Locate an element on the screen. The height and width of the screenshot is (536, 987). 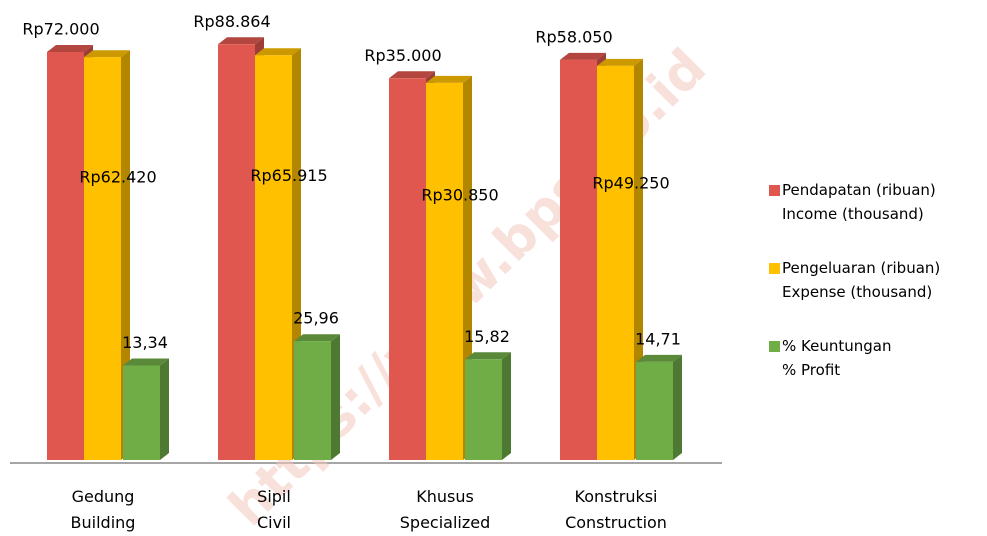
x-tick-label: Khusus is located at coordinates (445, 496).